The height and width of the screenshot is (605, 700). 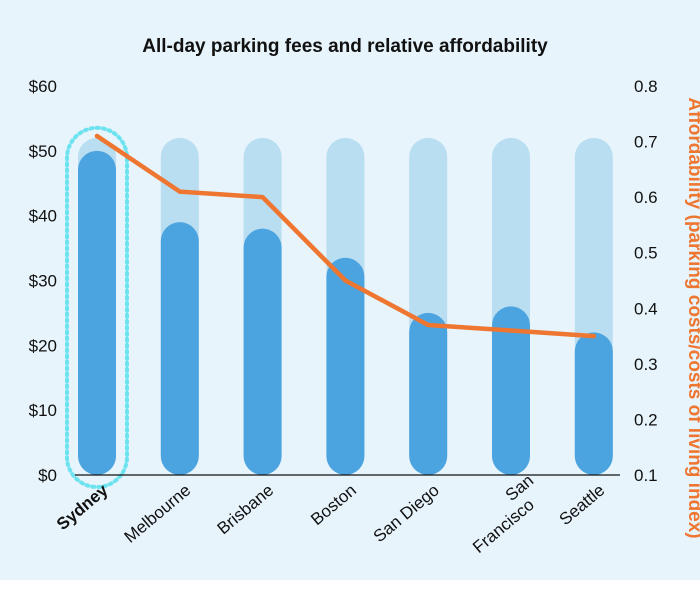 I want to click on left-axis-tick-label: $40, so click(x=43, y=216).